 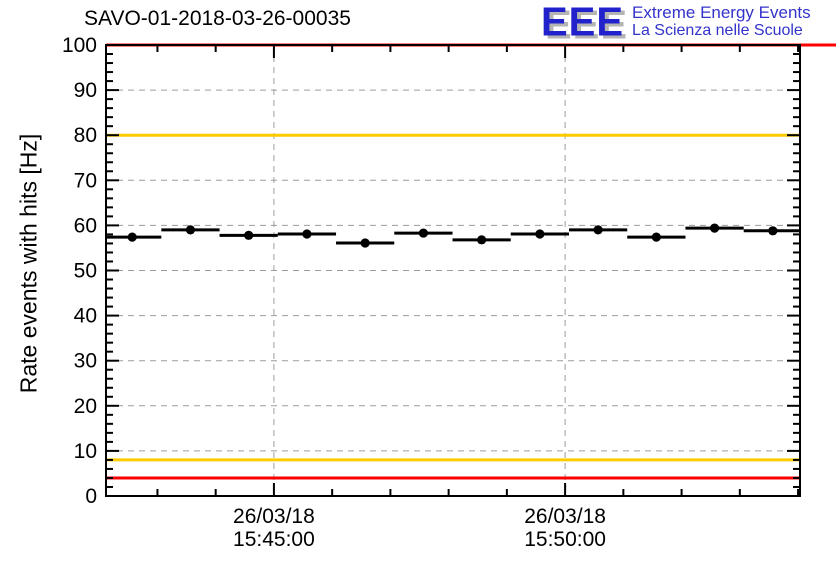 What do you see at coordinates (274, 539) in the screenshot?
I see `x-tick-label: 15:45:00` at bounding box center [274, 539].